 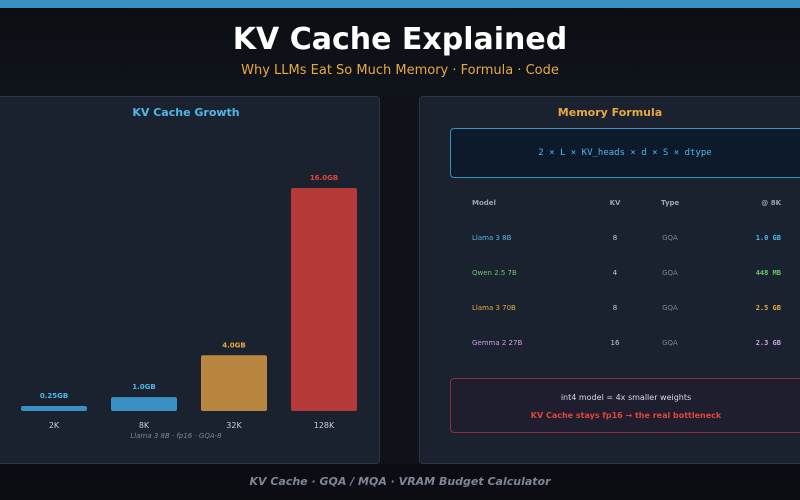 I want to click on x-tick-label: 2K, so click(x=54, y=425).